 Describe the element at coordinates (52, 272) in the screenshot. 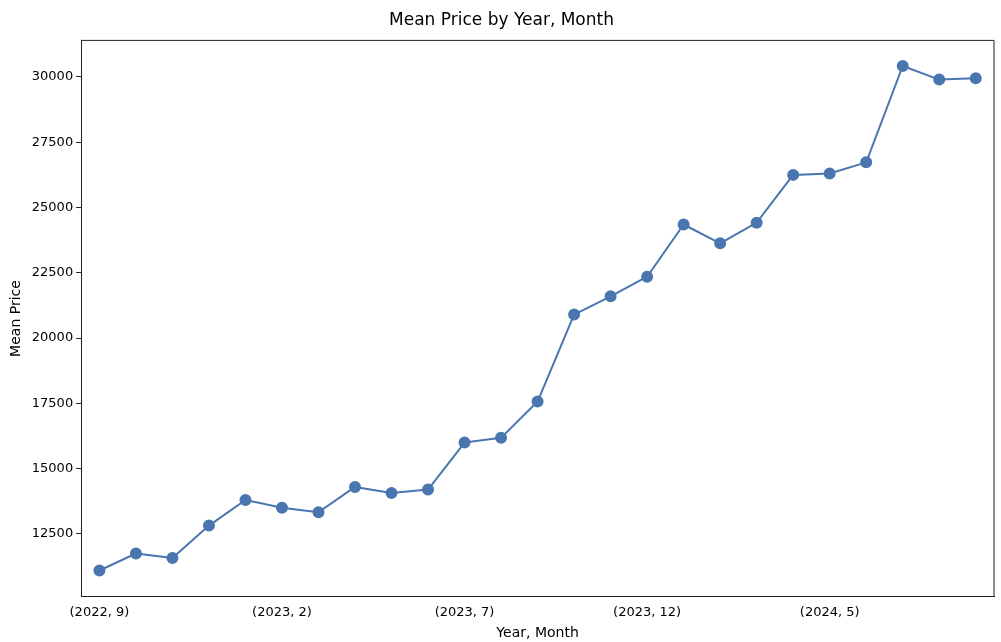

I see `y-tick-label: 22500` at that location.